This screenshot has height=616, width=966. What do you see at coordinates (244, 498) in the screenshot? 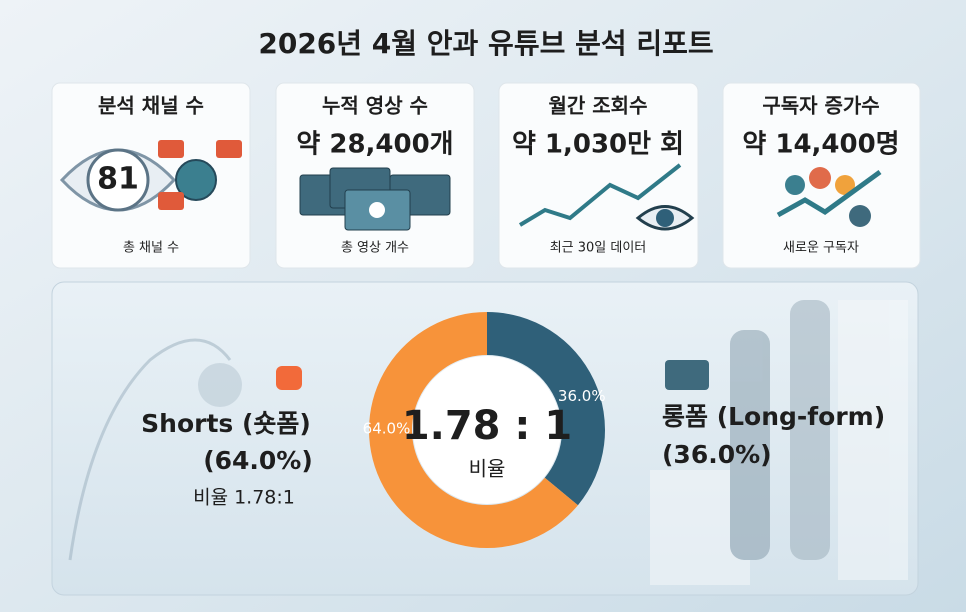
I see `ratio-note: 비율 1.78:1` at bounding box center [244, 498].